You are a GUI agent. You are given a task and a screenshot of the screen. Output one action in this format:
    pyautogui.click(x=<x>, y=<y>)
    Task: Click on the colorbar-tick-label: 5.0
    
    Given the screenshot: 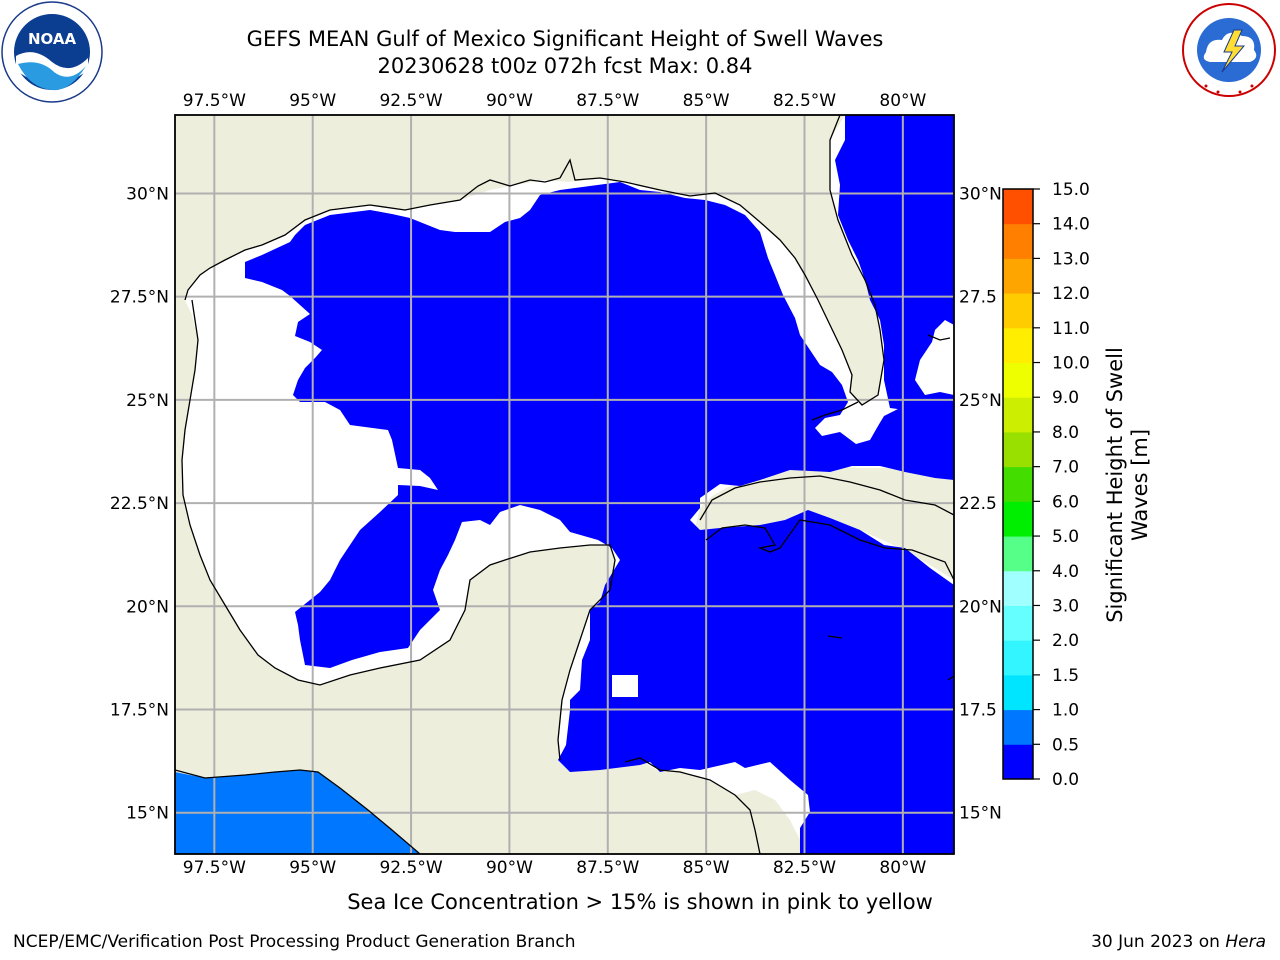 What is the action you would take?
    pyautogui.click(x=1065, y=537)
    